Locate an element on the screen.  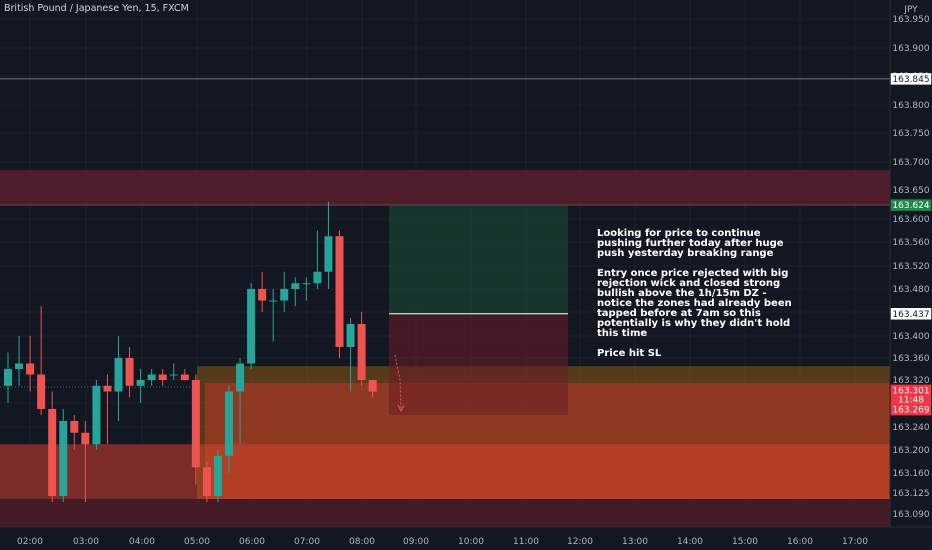
price-badge-label: 163.269 is located at coordinates (910, 411).